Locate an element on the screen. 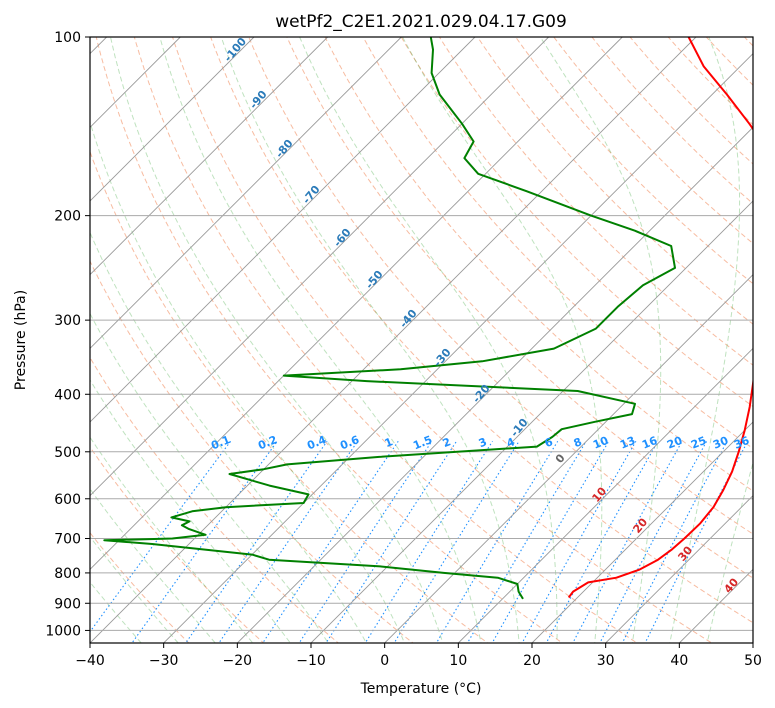 This screenshot has width=775, height=708. mixing-ratio-label: 3 is located at coordinates (483, 442).